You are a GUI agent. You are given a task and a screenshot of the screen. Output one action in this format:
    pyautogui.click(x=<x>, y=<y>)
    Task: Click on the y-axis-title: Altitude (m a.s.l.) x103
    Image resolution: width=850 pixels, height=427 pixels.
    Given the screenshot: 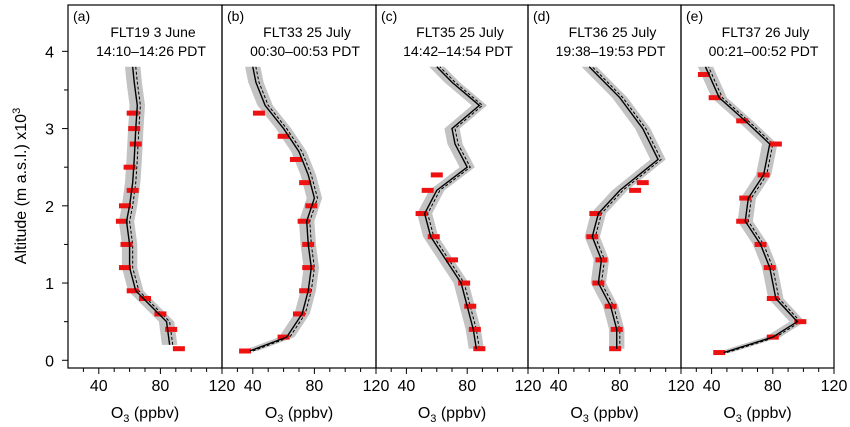 What is the action you would take?
    pyautogui.click(x=20, y=186)
    